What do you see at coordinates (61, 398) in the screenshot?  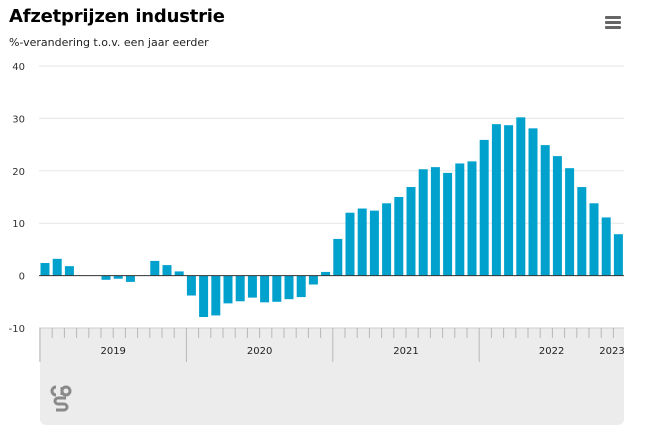 I see `cbs-logo-icon` at bounding box center [61, 398].